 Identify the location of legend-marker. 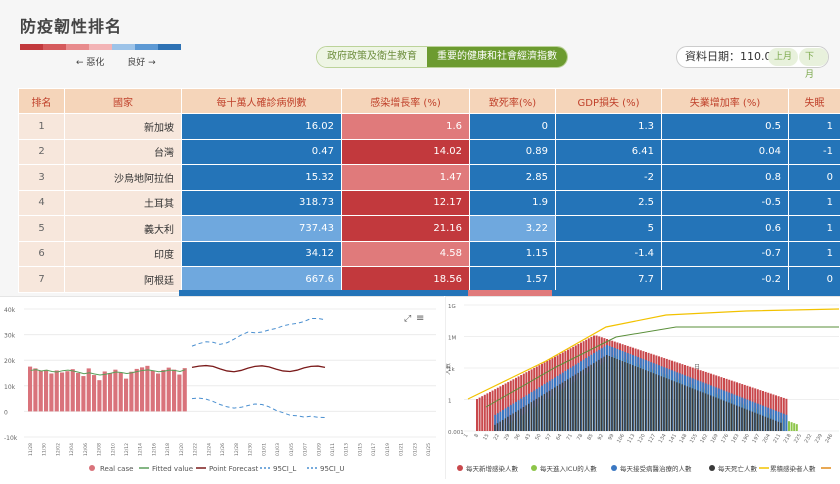
(614, 468).